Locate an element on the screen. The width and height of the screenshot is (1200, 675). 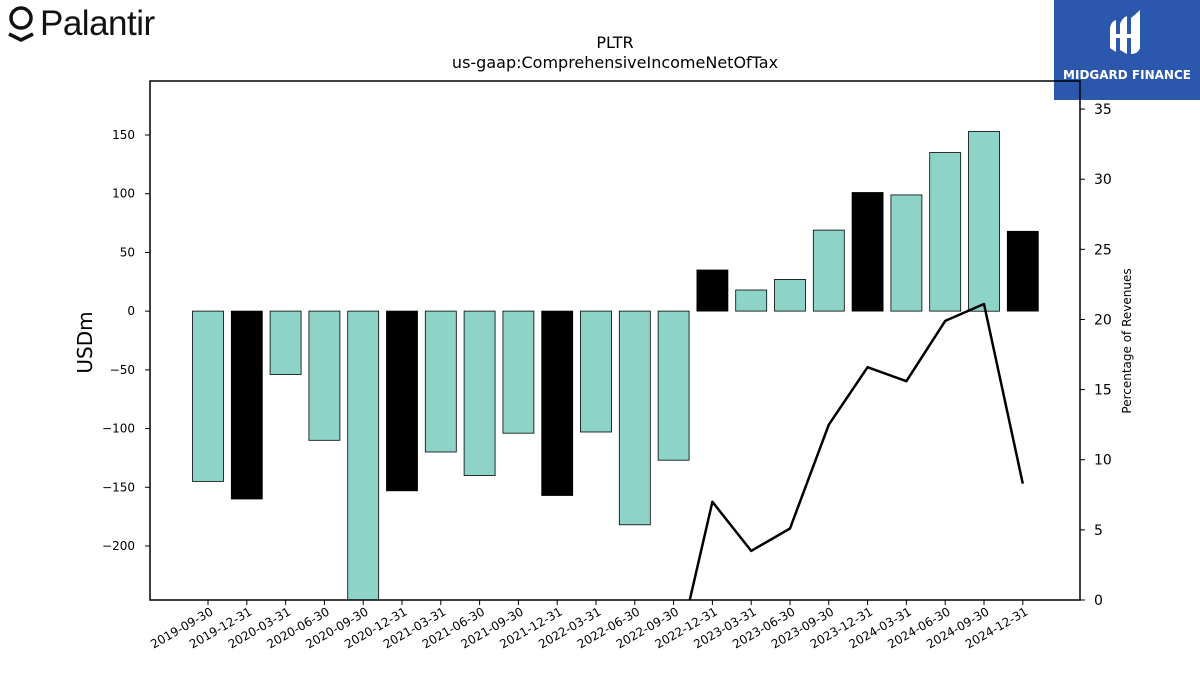
y2-tick-label: 30 is located at coordinates (1103, 180).